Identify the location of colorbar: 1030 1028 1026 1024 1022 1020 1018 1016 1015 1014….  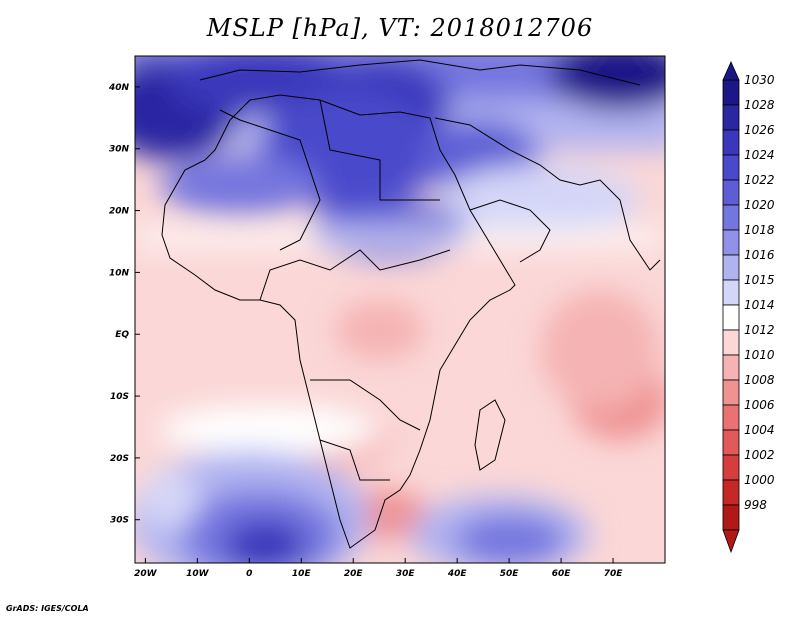
(748, 307).